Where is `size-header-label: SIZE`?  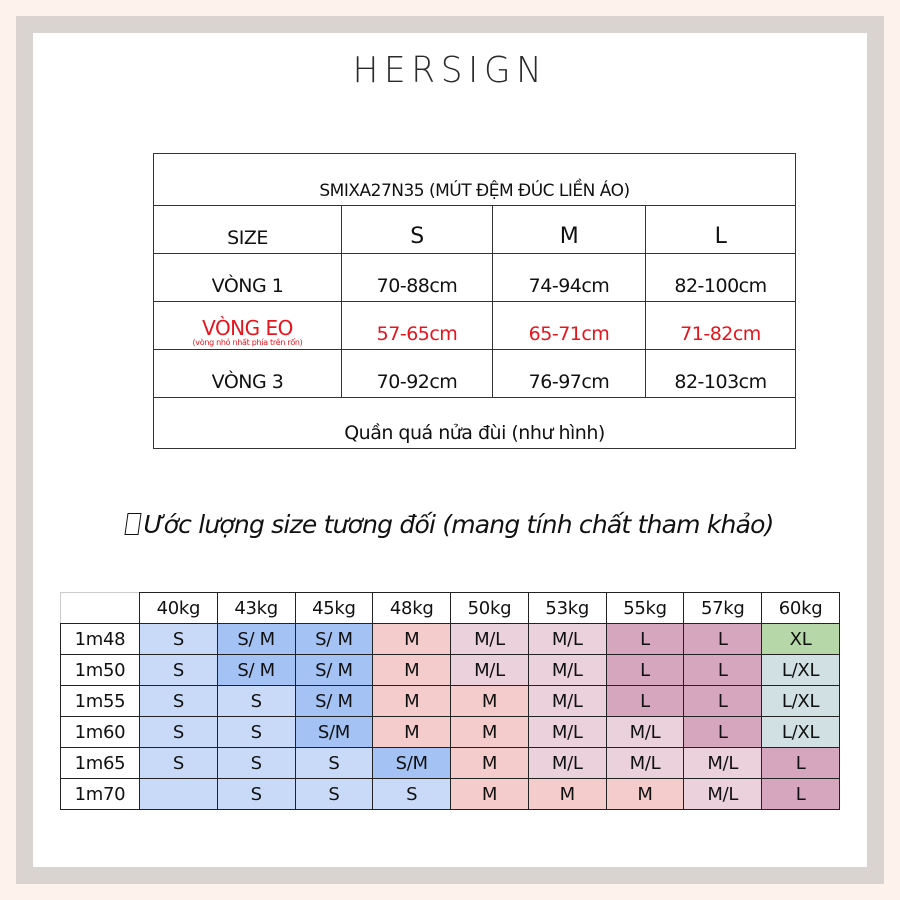
size-header-label: SIZE is located at coordinates (247, 229).